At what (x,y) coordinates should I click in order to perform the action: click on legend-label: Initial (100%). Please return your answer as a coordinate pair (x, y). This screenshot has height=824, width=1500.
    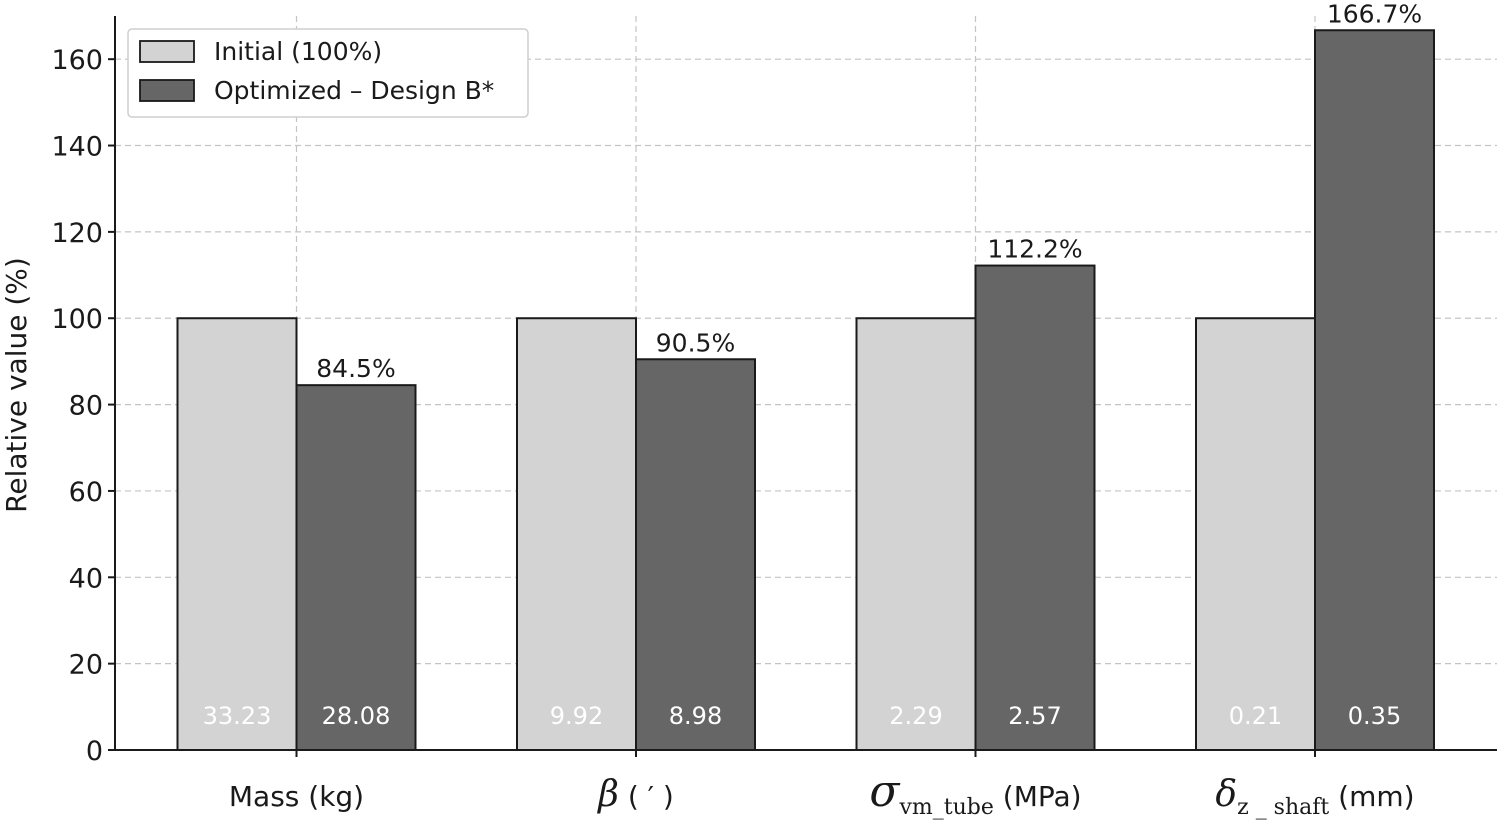
    Looking at the image, I should click on (298, 51).